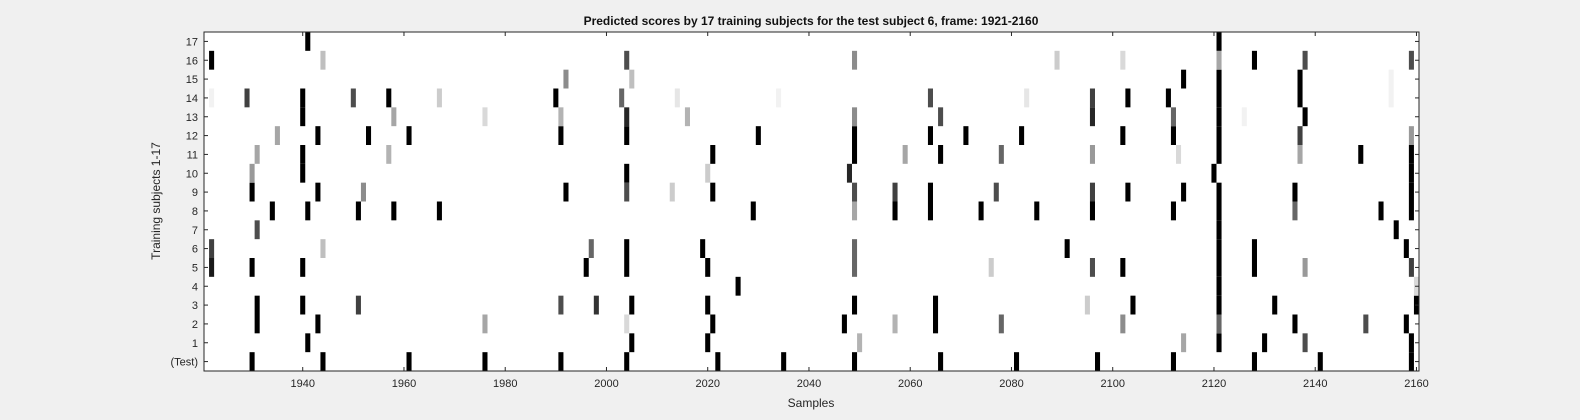 This screenshot has width=1580, height=420. What do you see at coordinates (606, 384) in the screenshot?
I see `x-tick-label: 2000` at bounding box center [606, 384].